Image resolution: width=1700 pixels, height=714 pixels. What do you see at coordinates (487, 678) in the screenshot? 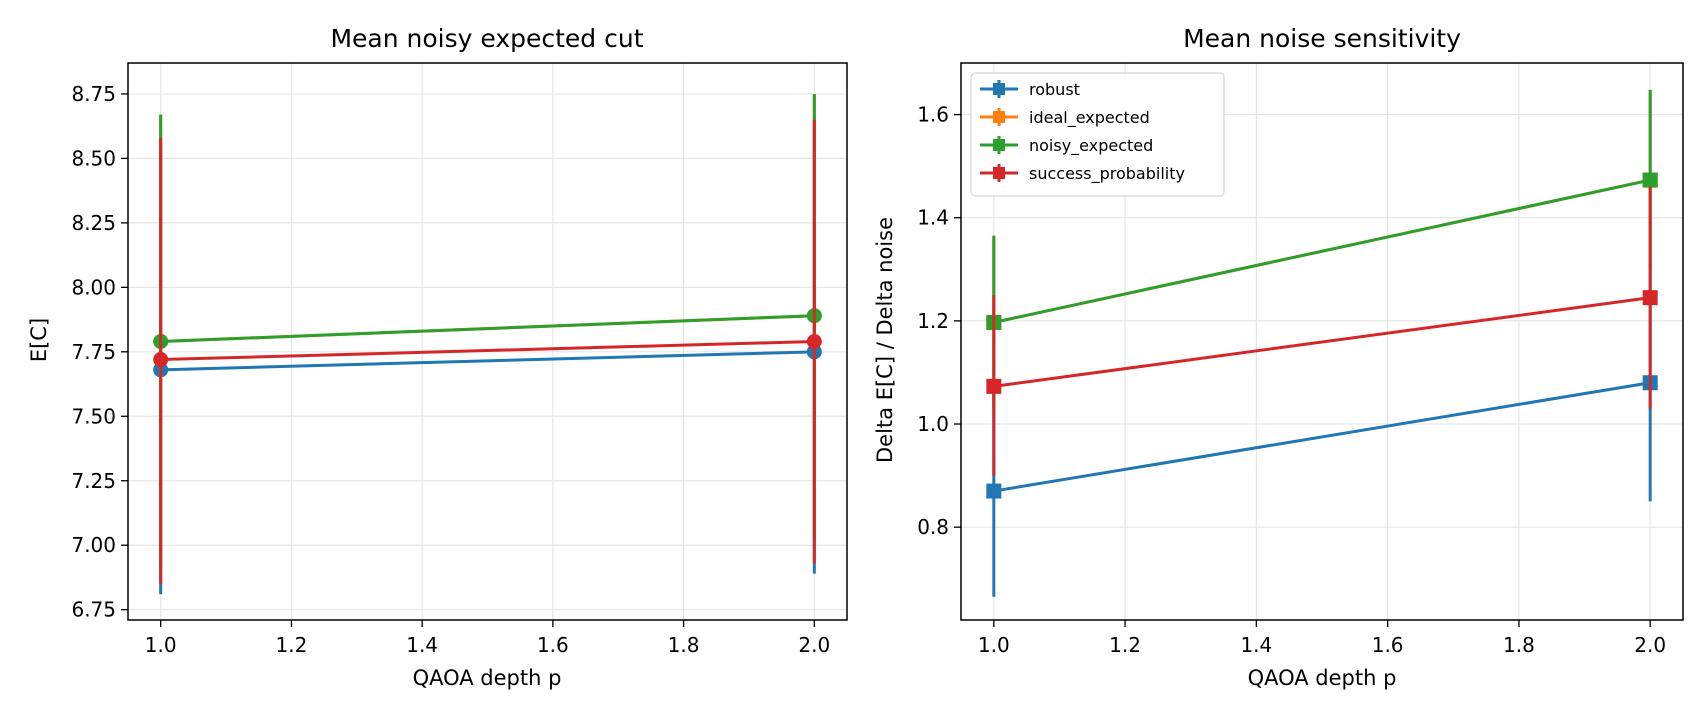
I see `left-chart-xlabel: QAOA depth p` at bounding box center [487, 678].